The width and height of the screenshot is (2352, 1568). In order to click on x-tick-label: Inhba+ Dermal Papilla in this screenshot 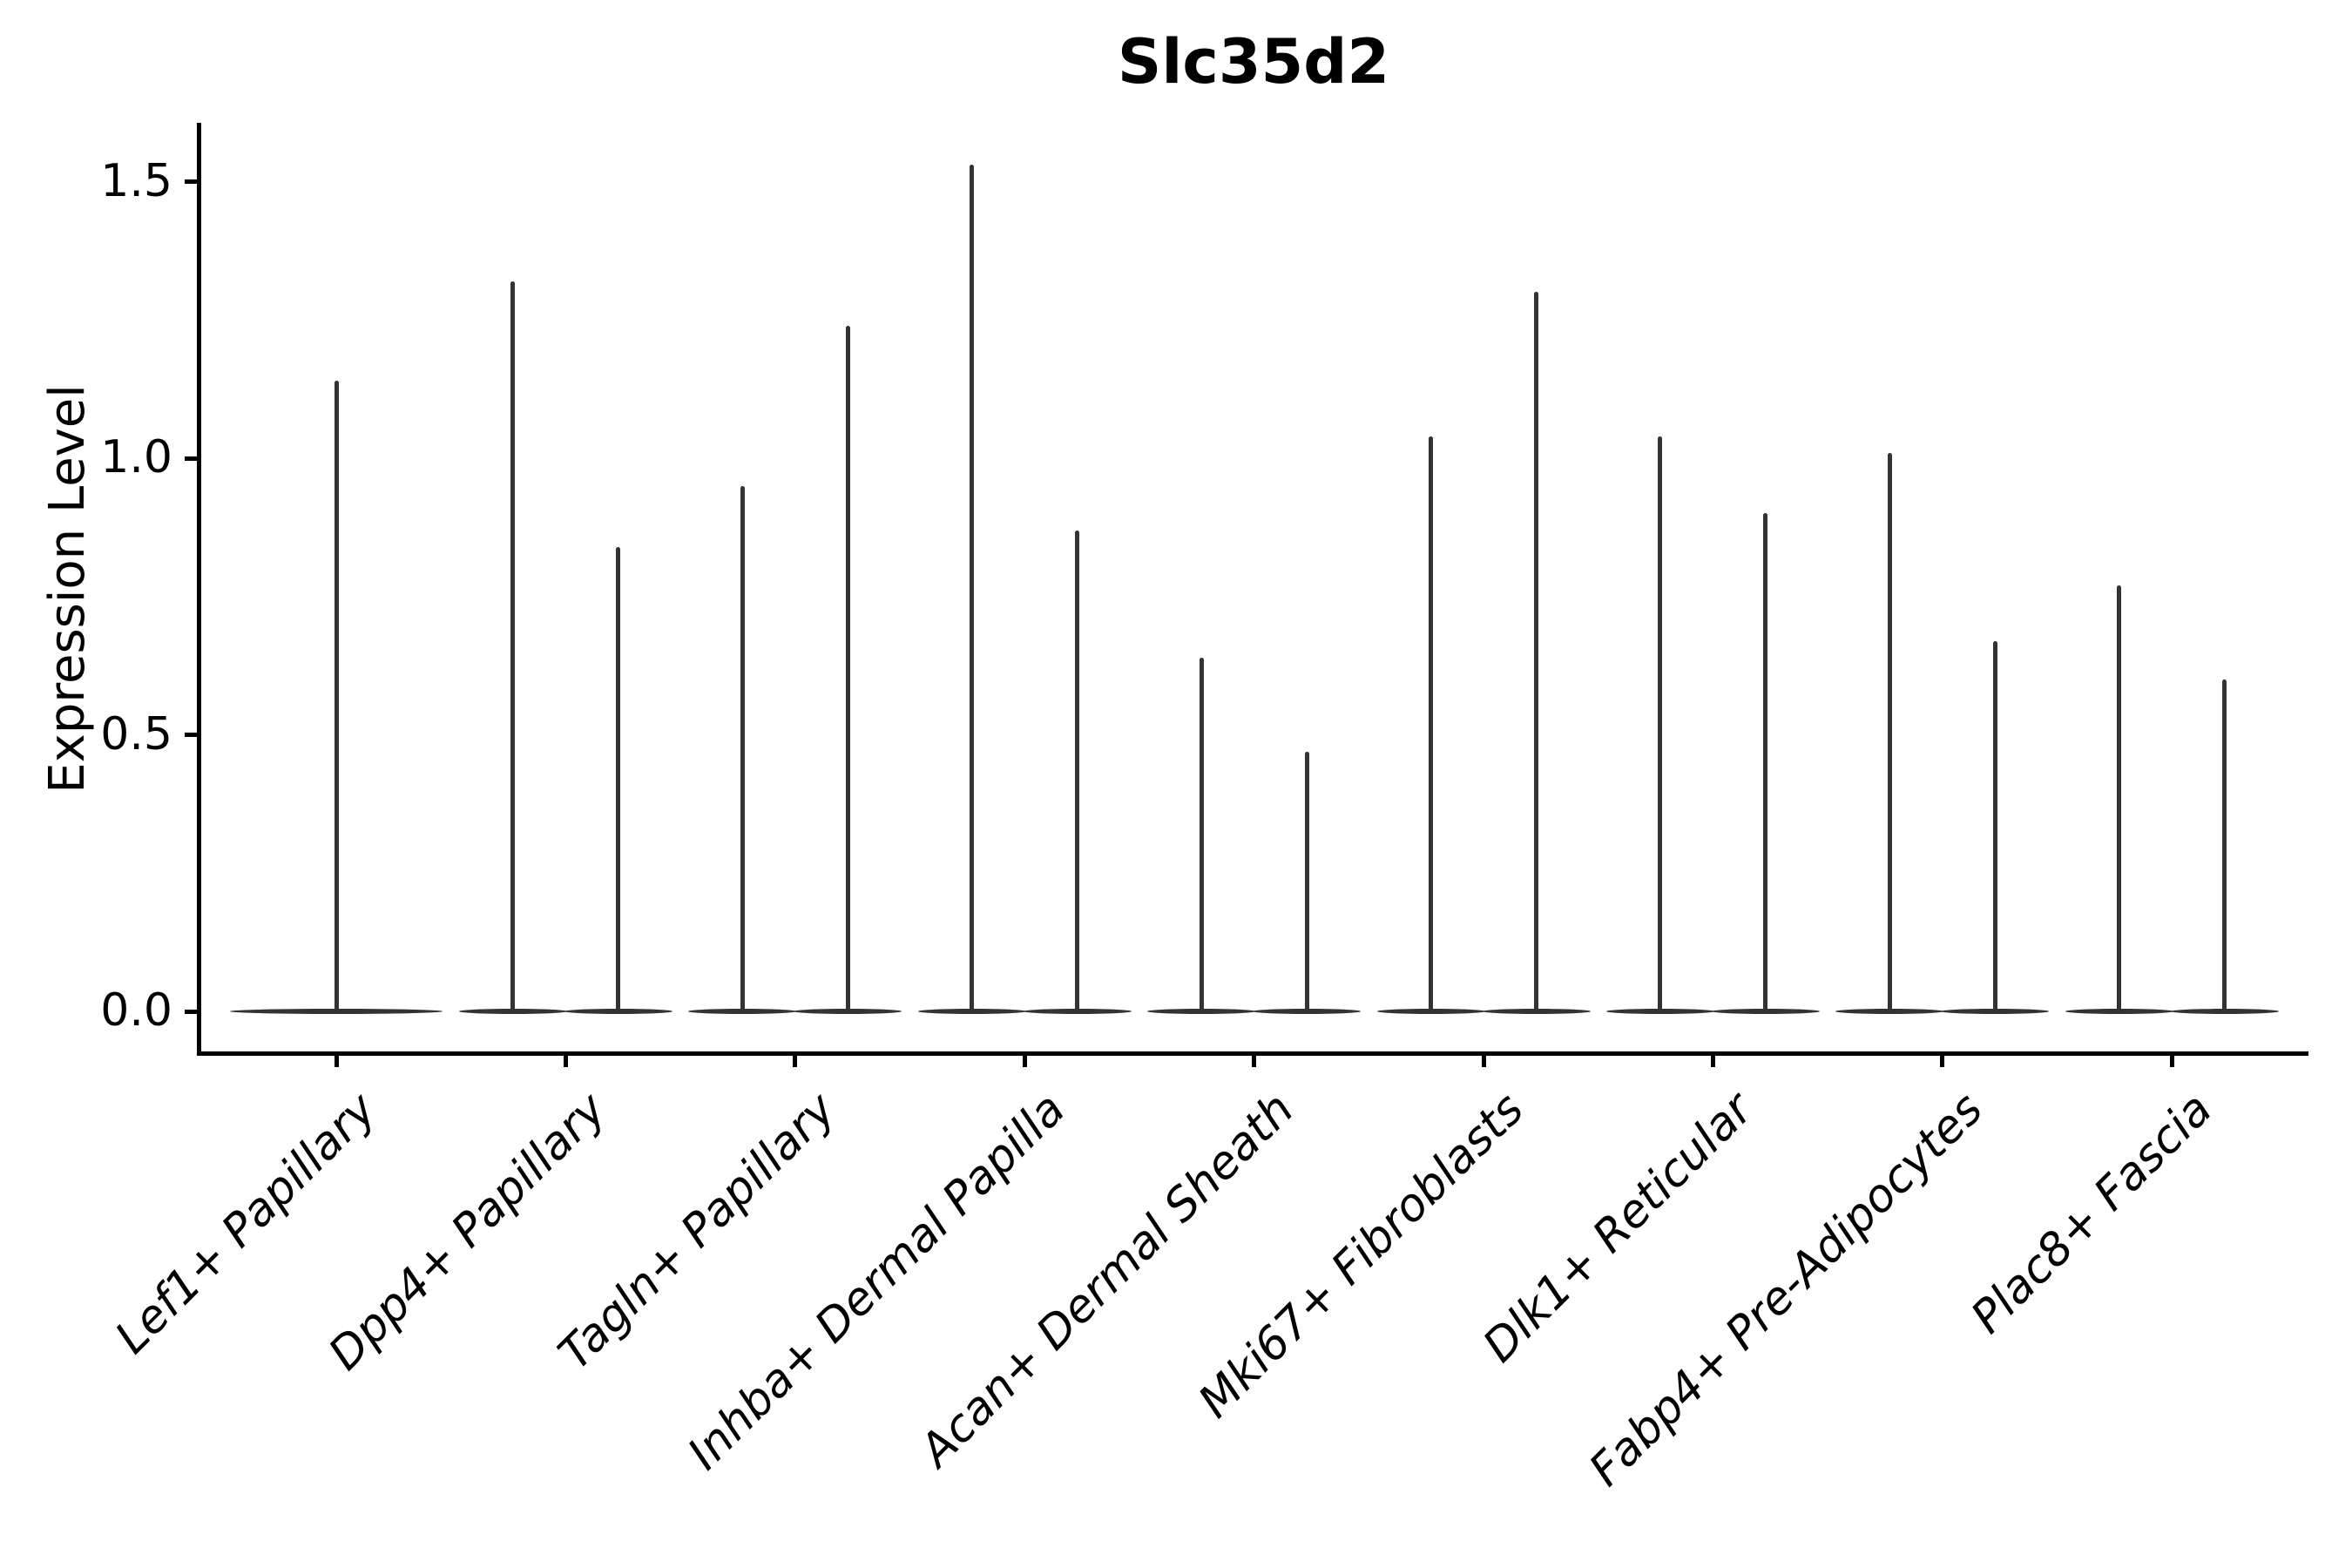, I will do `click(876, 1282)`.